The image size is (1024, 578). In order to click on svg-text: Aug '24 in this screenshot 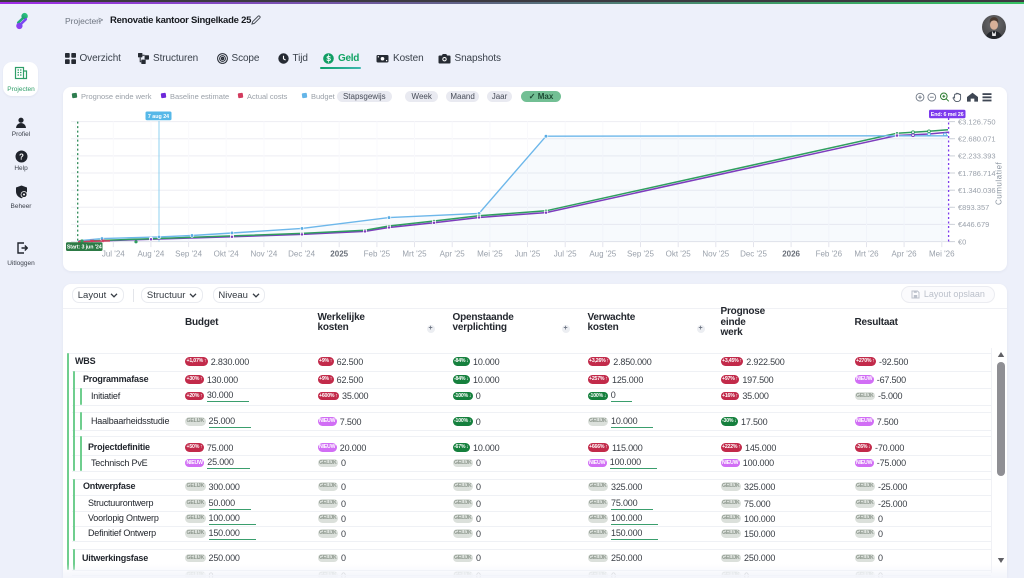, I will do `click(150, 254)`.